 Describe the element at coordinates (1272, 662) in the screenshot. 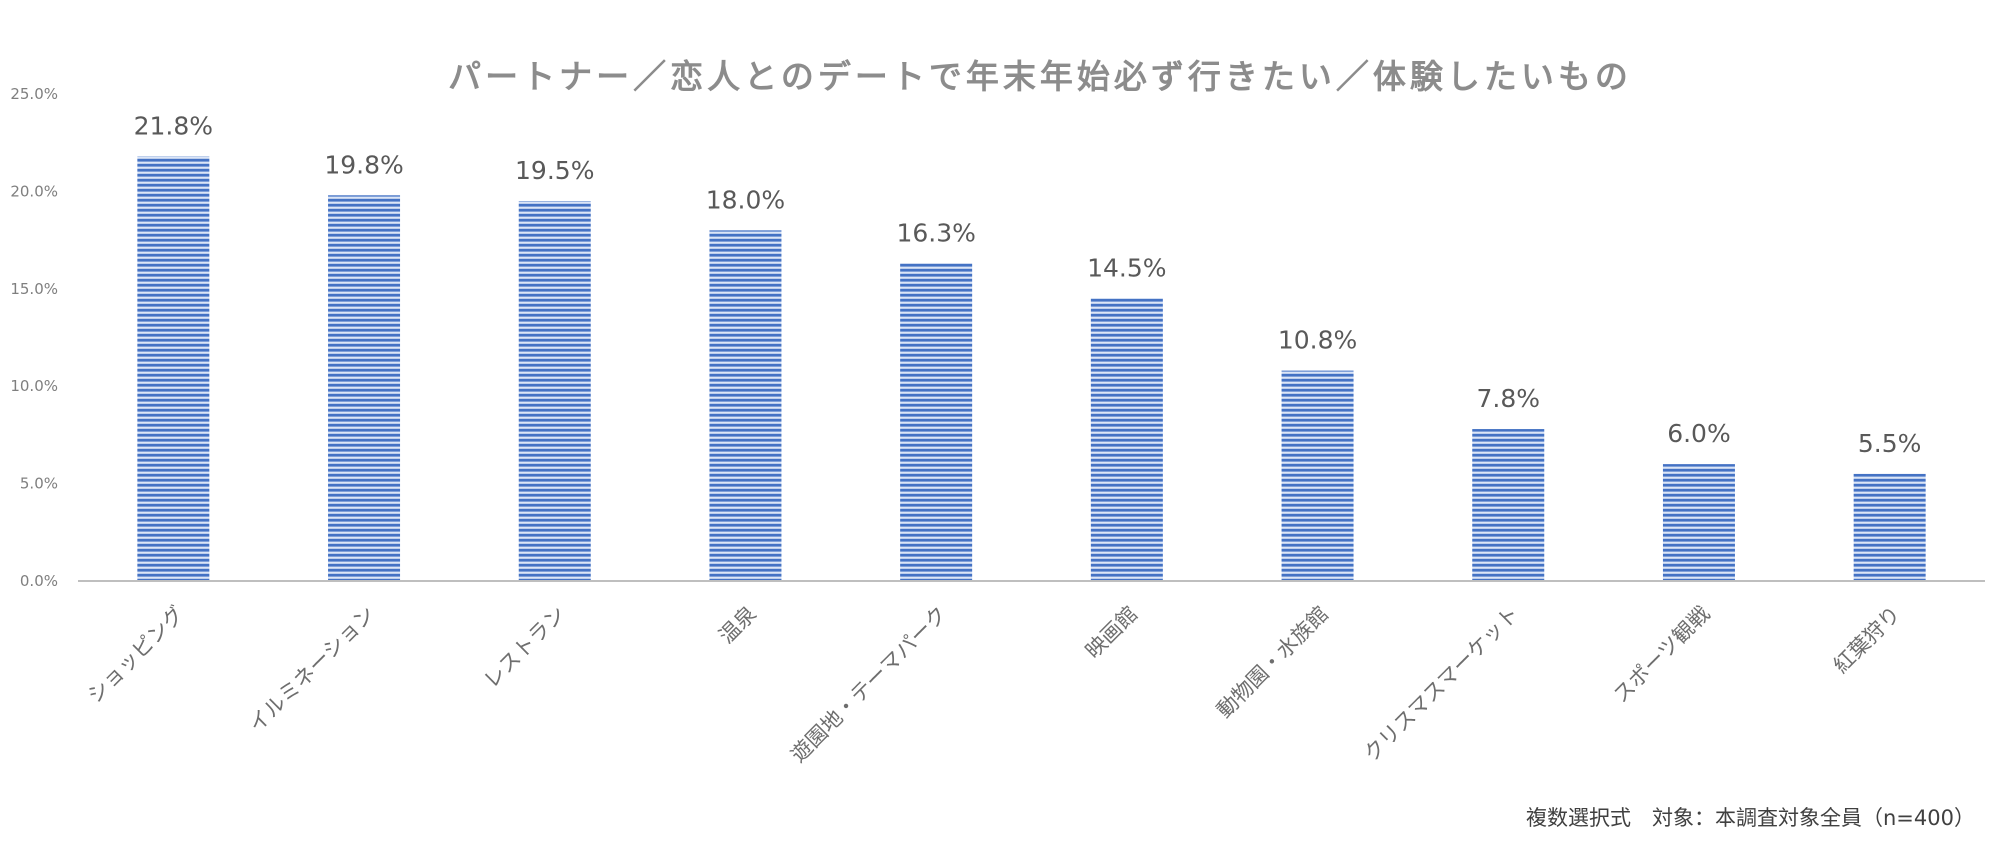

I see `x-tick-label: 動物園・水族館` at that location.